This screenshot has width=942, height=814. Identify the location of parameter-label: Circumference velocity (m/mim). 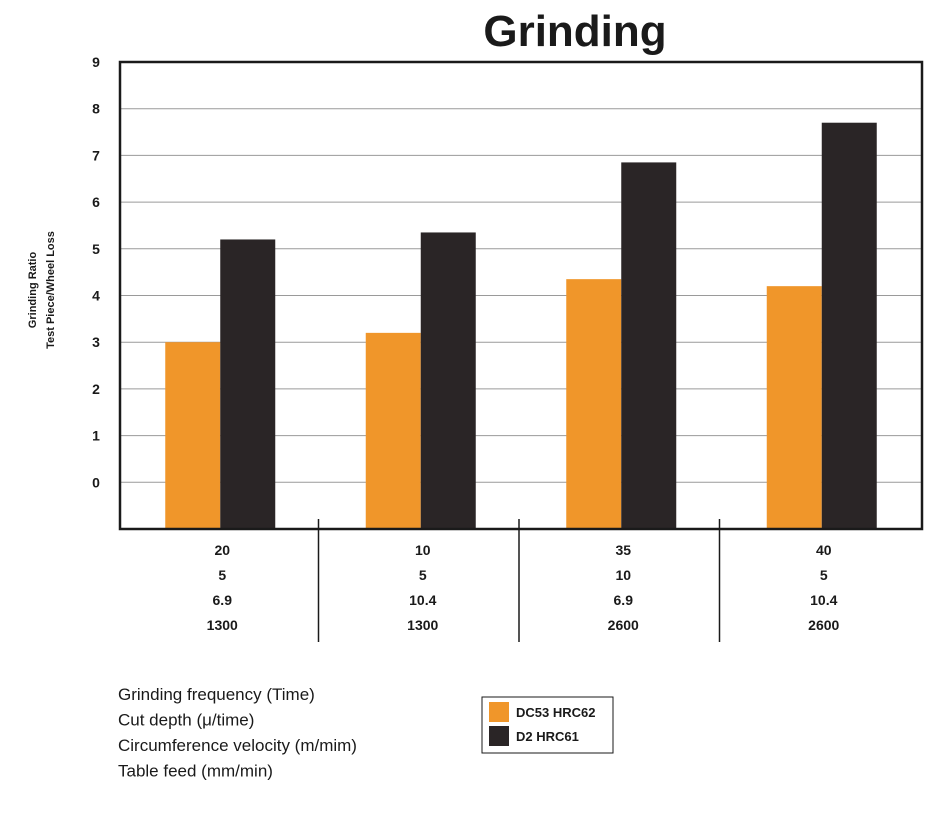
(237, 745).